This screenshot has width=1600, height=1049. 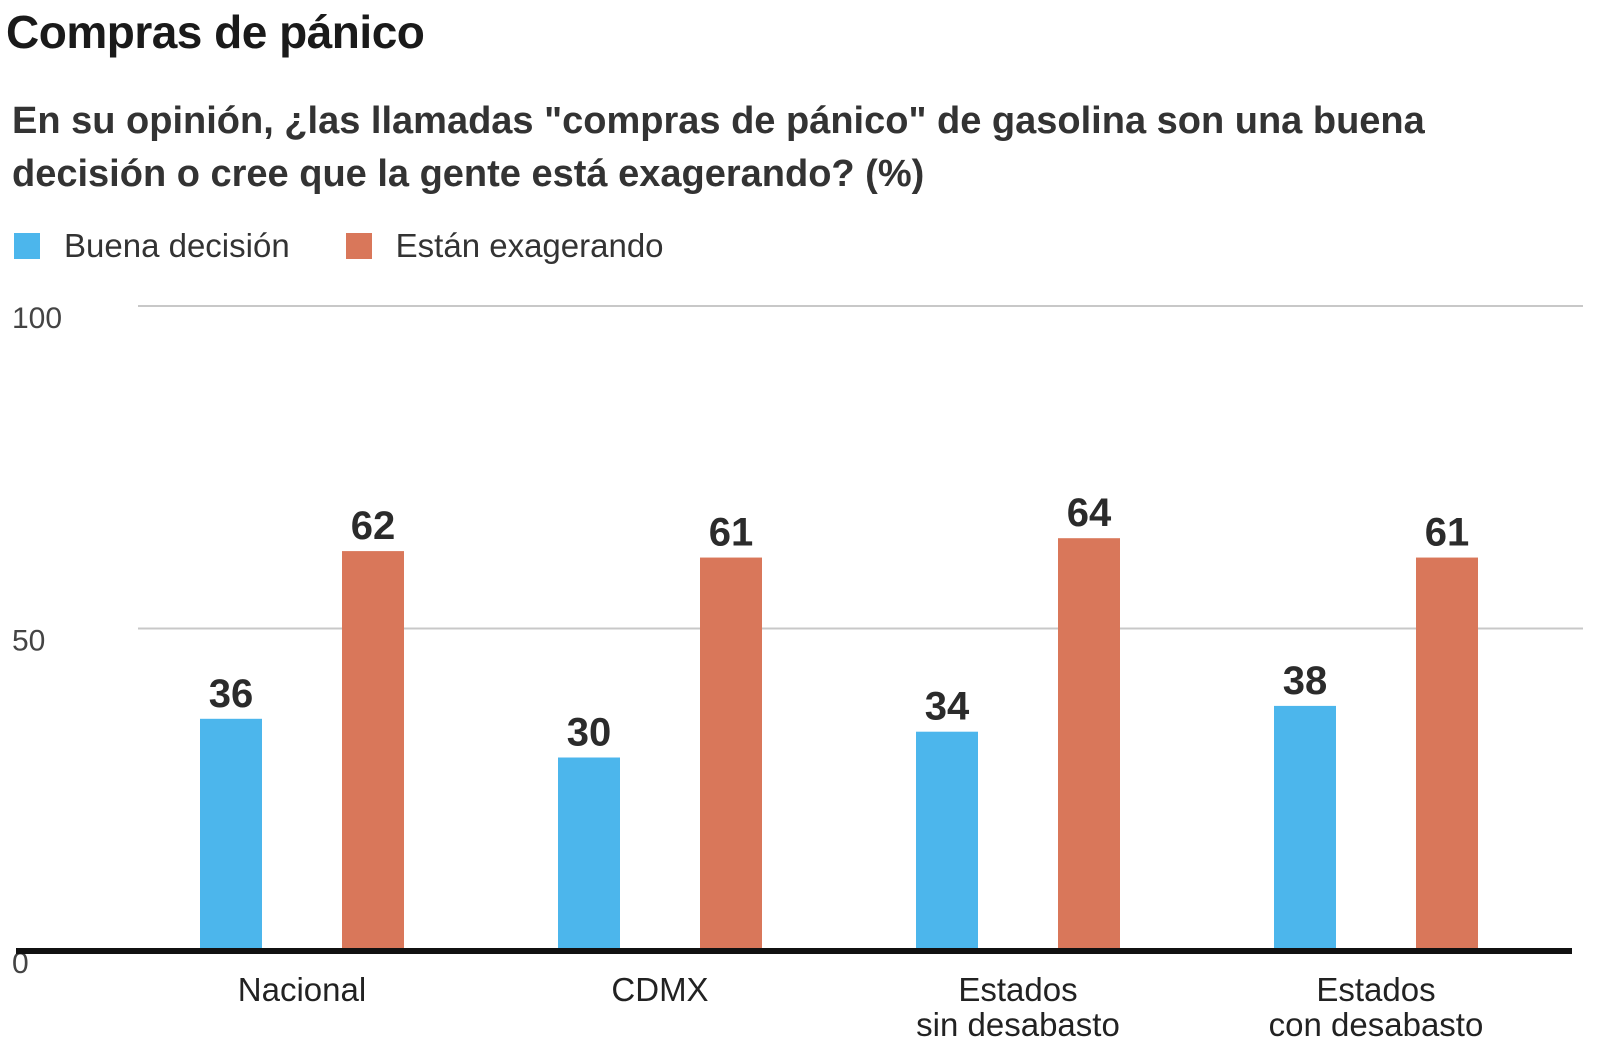 What do you see at coordinates (177, 245) in the screenshot?
I see `legend-label-buena-decision: Buena decisión` at bounding box center [177, 245].